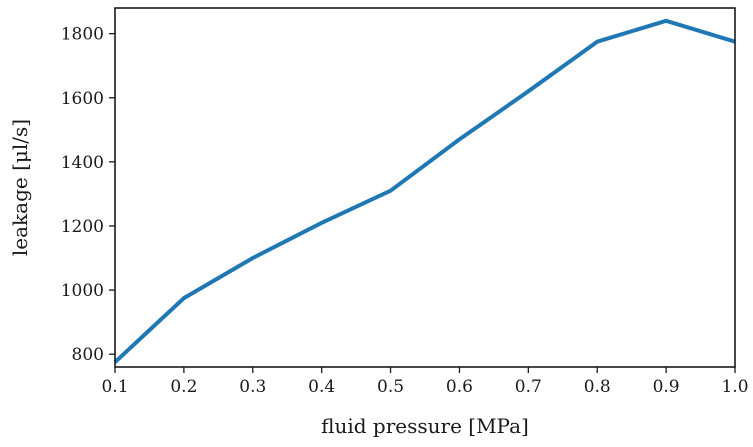 The height and width of the screenshot is (447, 753). I want to click on y-axis-ticks: 800 1000 1200 1400 1600 1800, so click(88, 195).